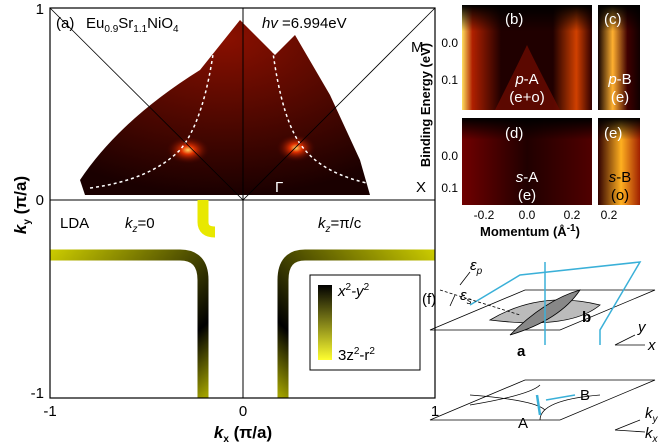 The width and height of the screenshot is (670, 445). I want to click on y-tick-label: 0, so click(40, 200).